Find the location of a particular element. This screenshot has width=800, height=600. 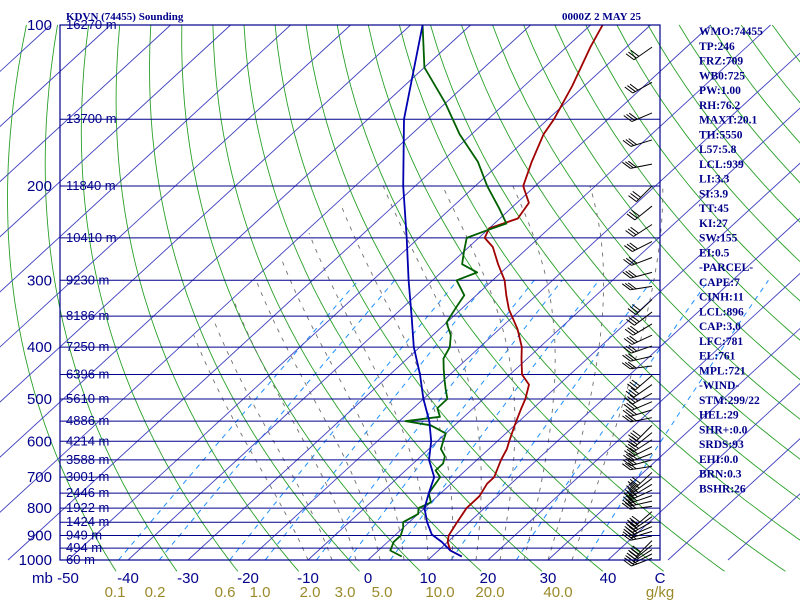

index-line: SHR+:0.0 is located at coordinates (723, 430).